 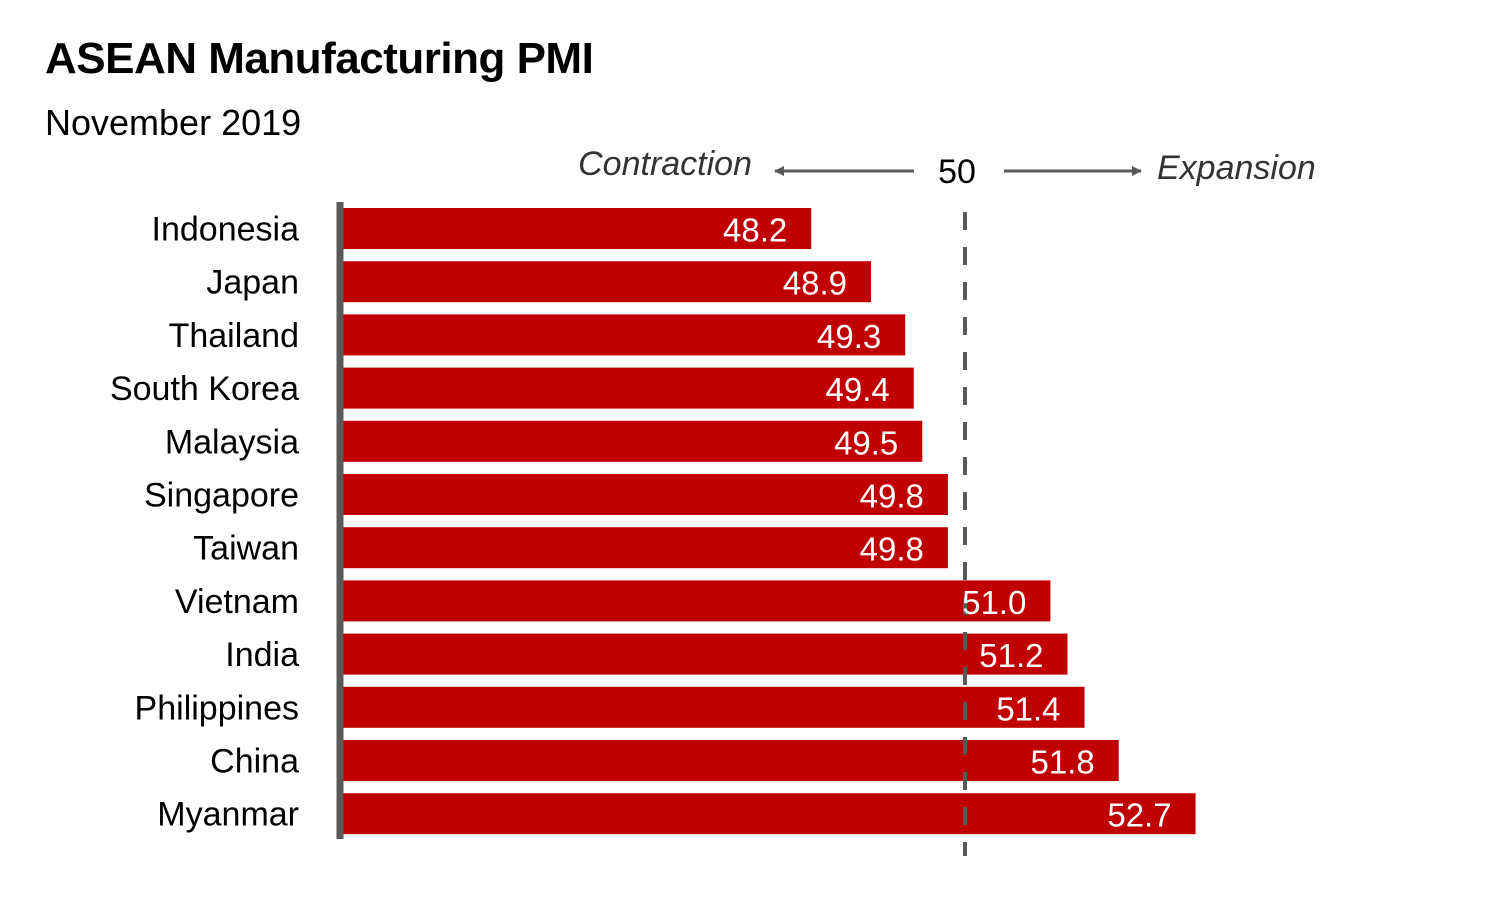 I want to click on category-label: India, so click(x=262, y=655).